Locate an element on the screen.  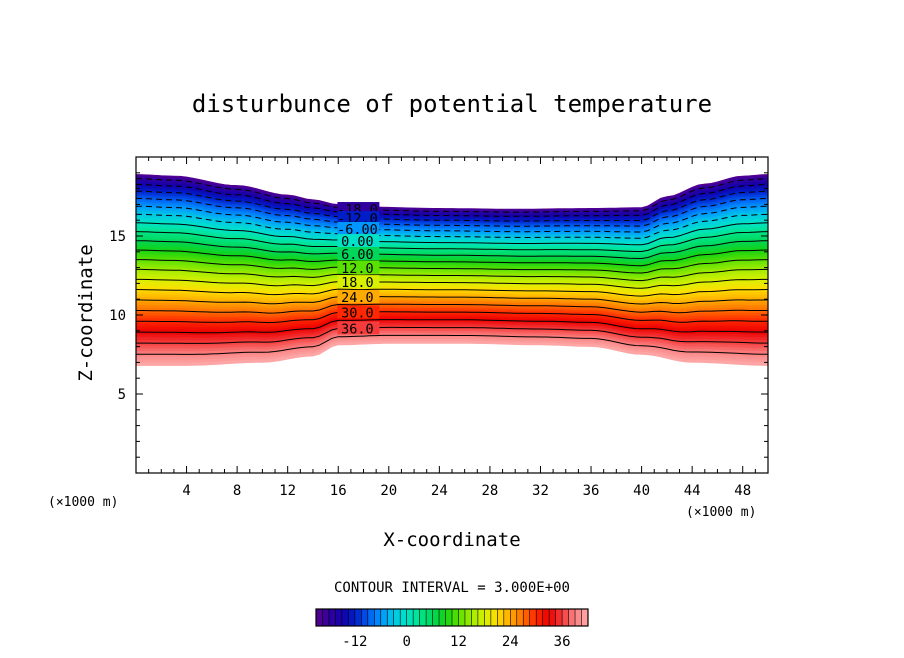
contour-label: 30.0 is located at coordinates (357, 313).